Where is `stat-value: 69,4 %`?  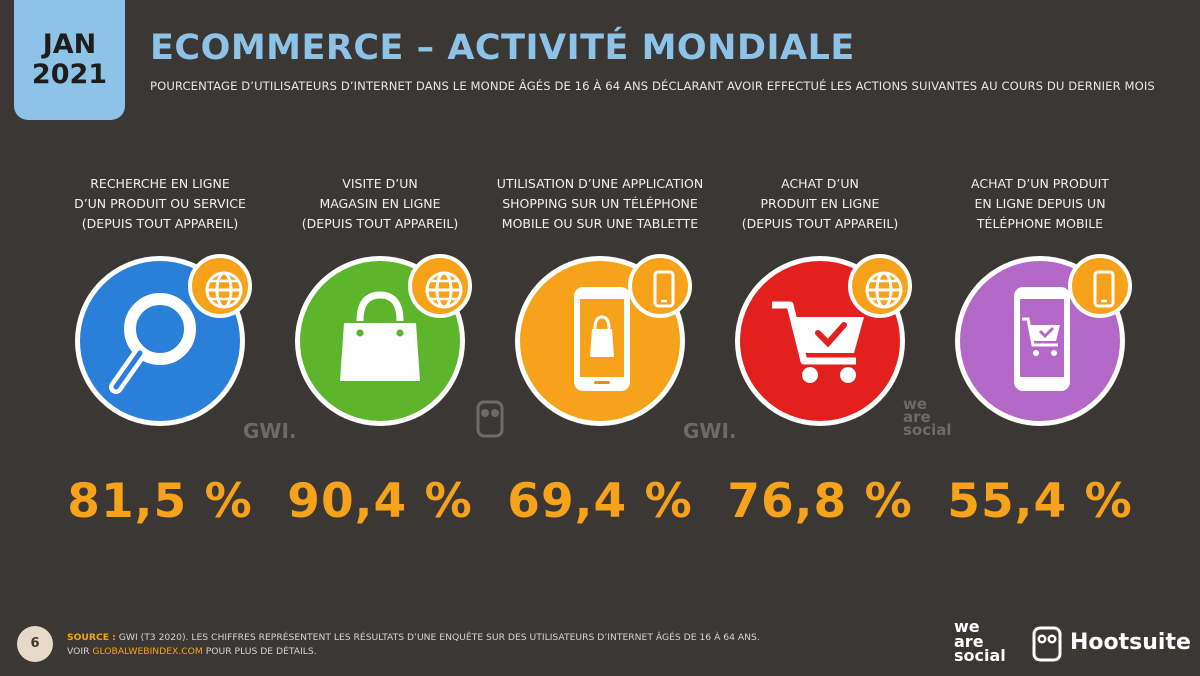
stat-value: 69,4 % is located at coordinates (600, 501).